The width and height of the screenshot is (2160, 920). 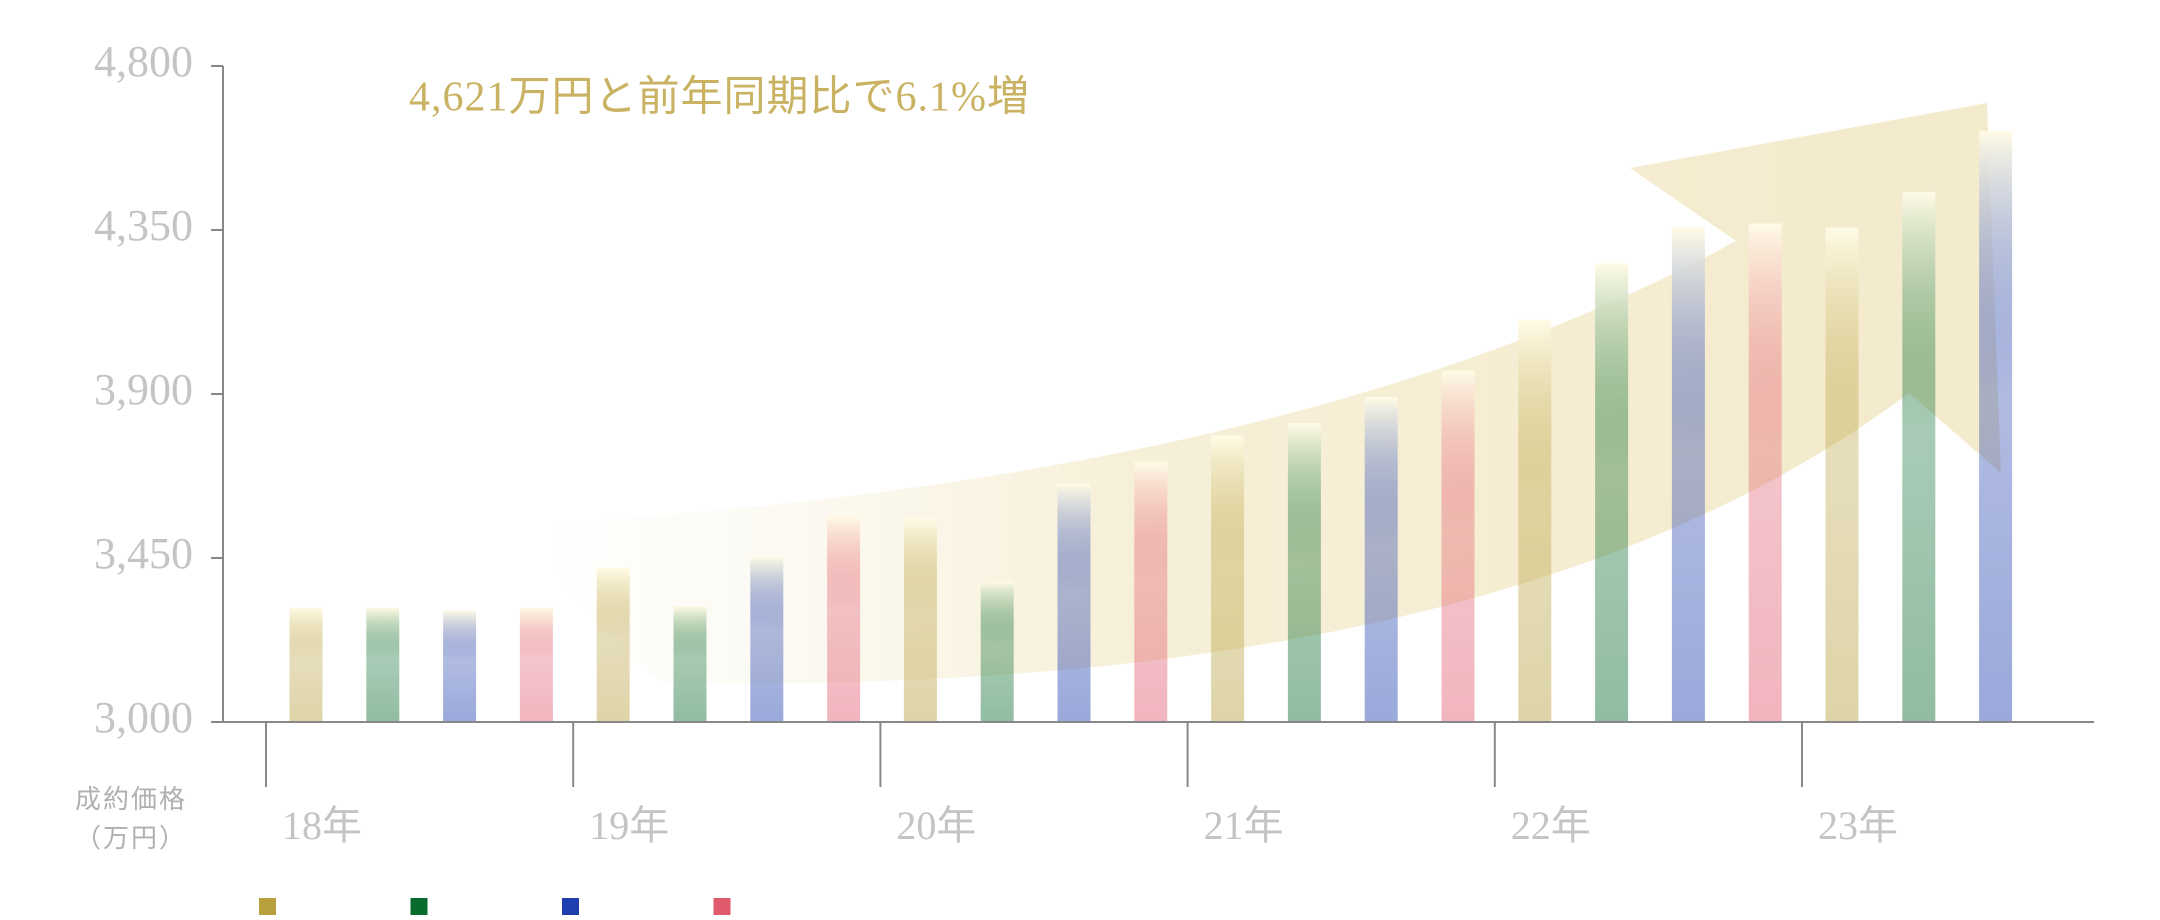 I want to click on annotation: 4,621万円と前年同期比で6.1%増, so click(x=719, y=97).